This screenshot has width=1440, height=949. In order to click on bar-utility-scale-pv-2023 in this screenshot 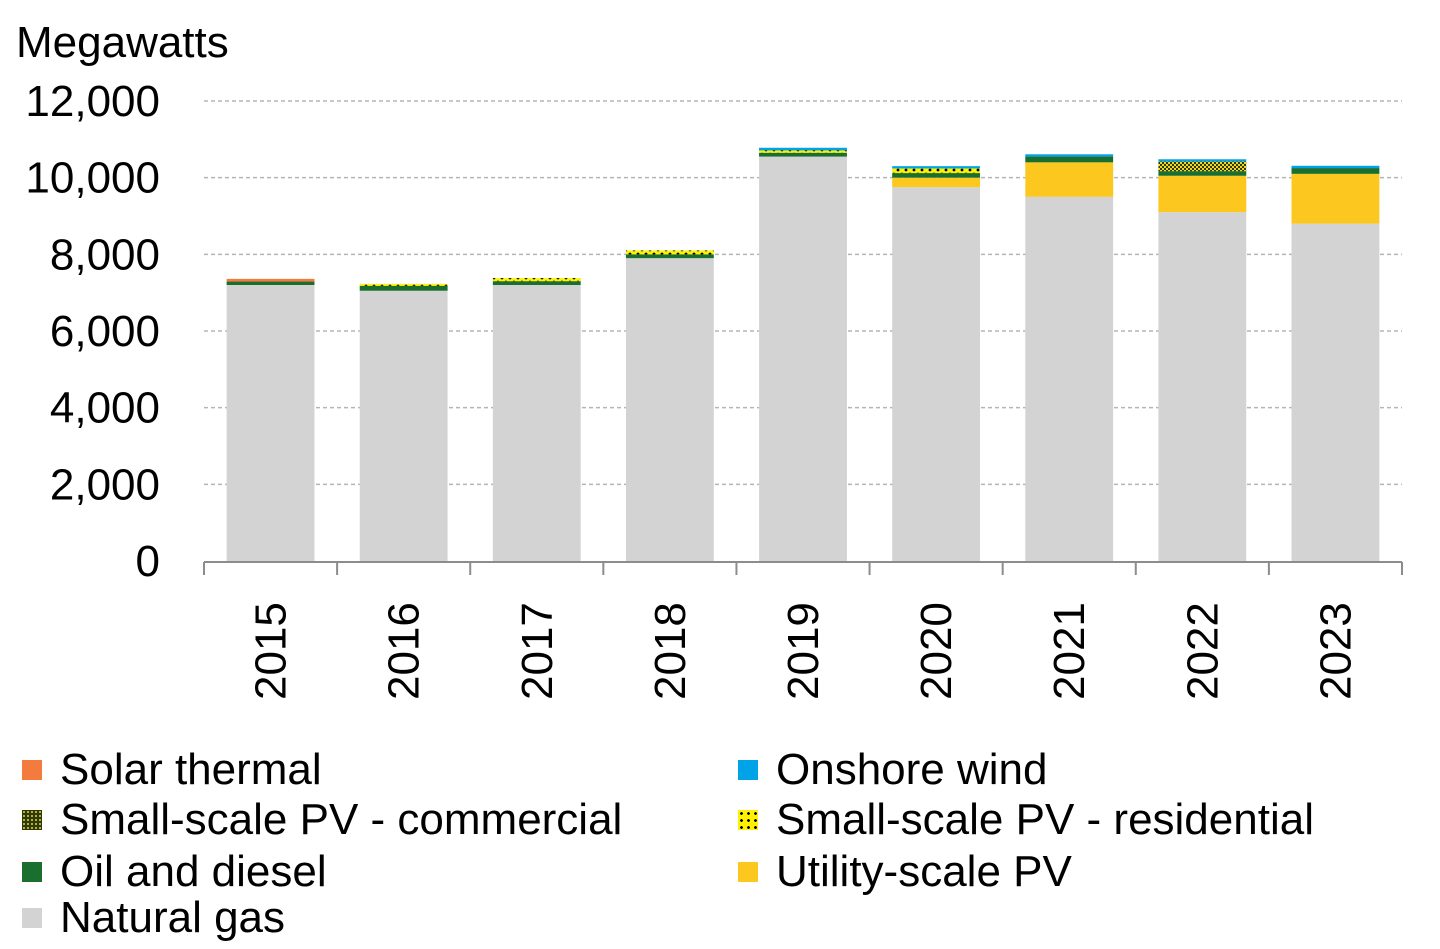, I will do `click(1335, 198)`.